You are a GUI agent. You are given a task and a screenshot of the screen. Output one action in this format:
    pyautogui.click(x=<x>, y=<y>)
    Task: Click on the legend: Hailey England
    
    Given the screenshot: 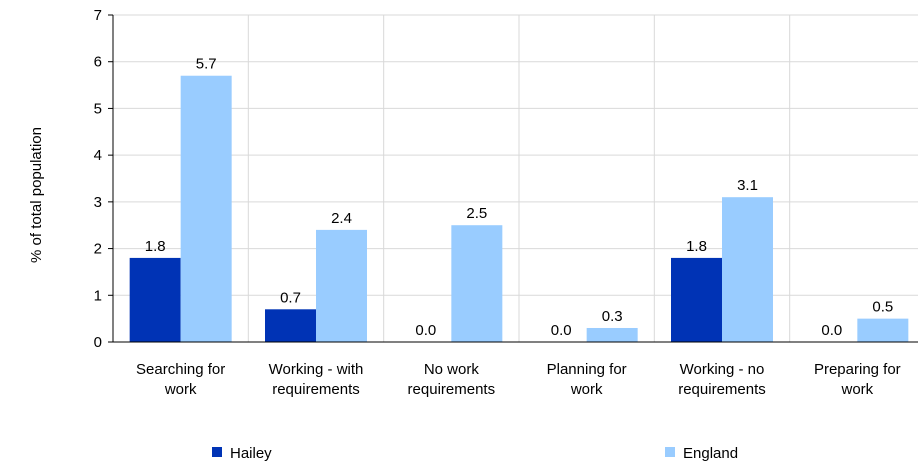 What is the action you would take?
    pyautogui.click(x=475, y=453)
    